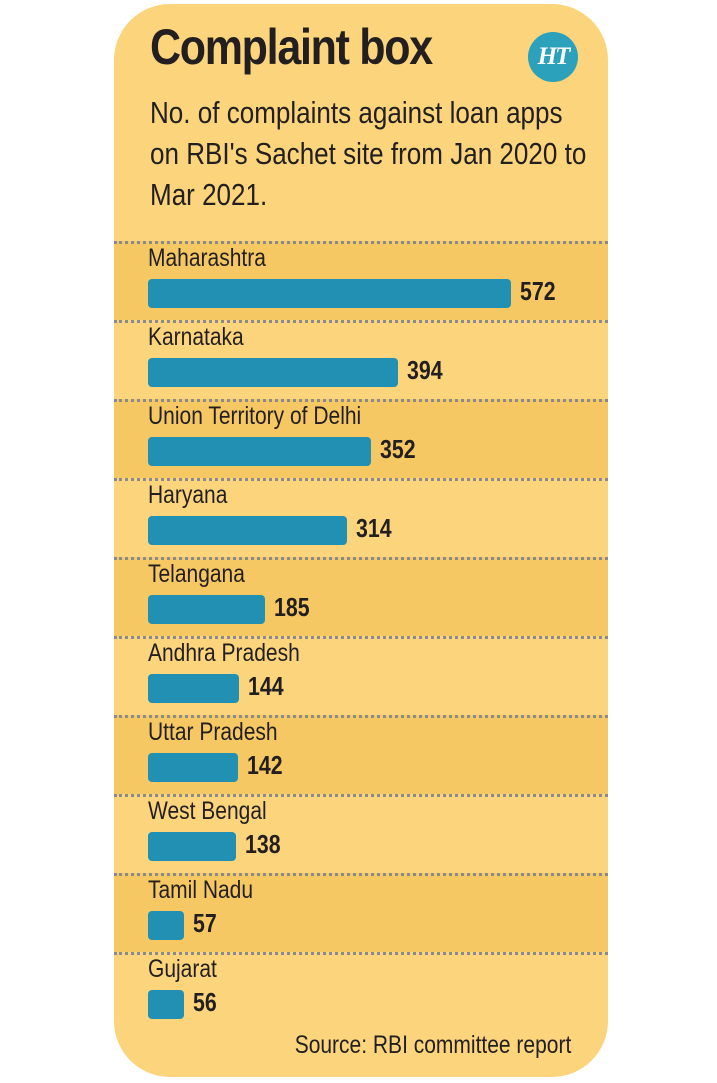  What do you see at coordinates (196, 574) in the screenshot?
I see `category-label: Telangana` at bounding box center [196, 574].